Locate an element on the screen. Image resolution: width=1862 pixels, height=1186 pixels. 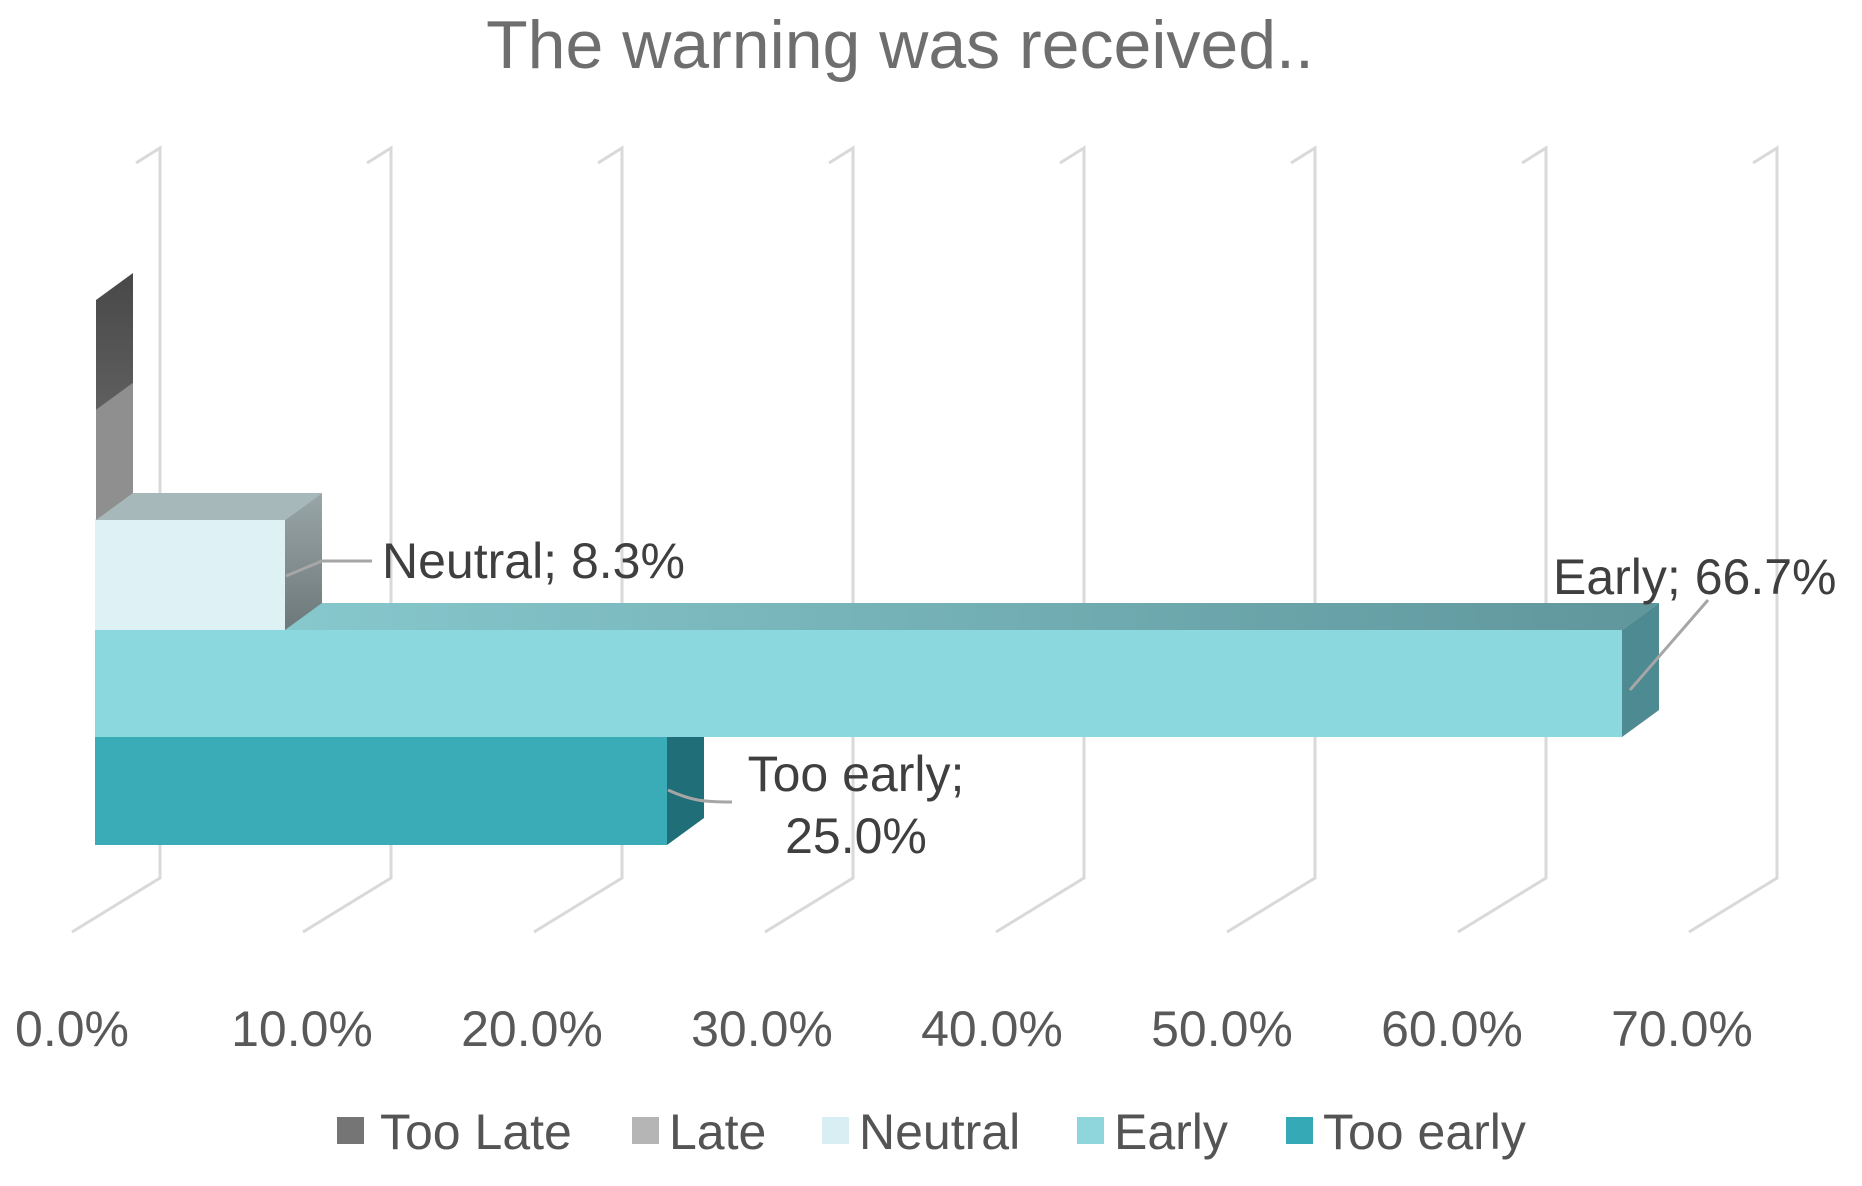
legend-label: Early is located at coordinates (1171, 1132).